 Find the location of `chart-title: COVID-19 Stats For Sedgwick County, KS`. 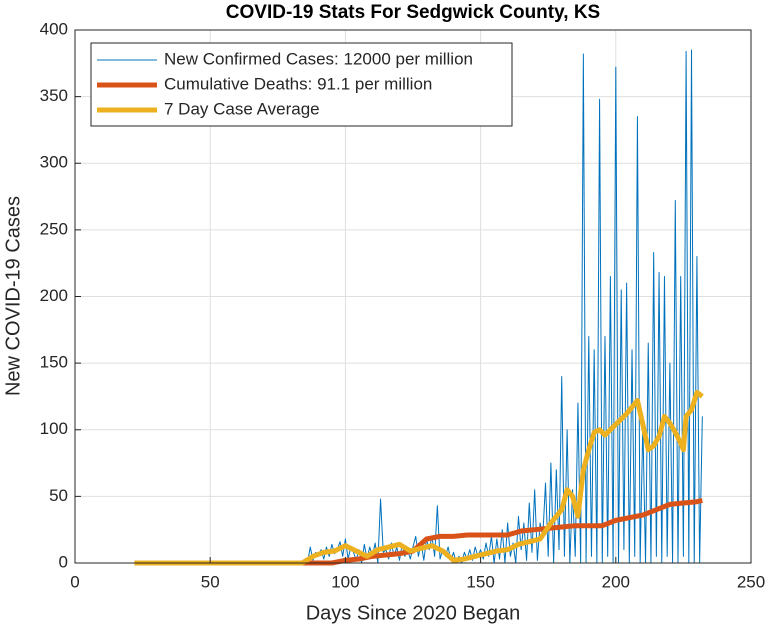

chart-title: COVID-19 Stats For Sedgwick County, KS is located at coordinates (413, 12).